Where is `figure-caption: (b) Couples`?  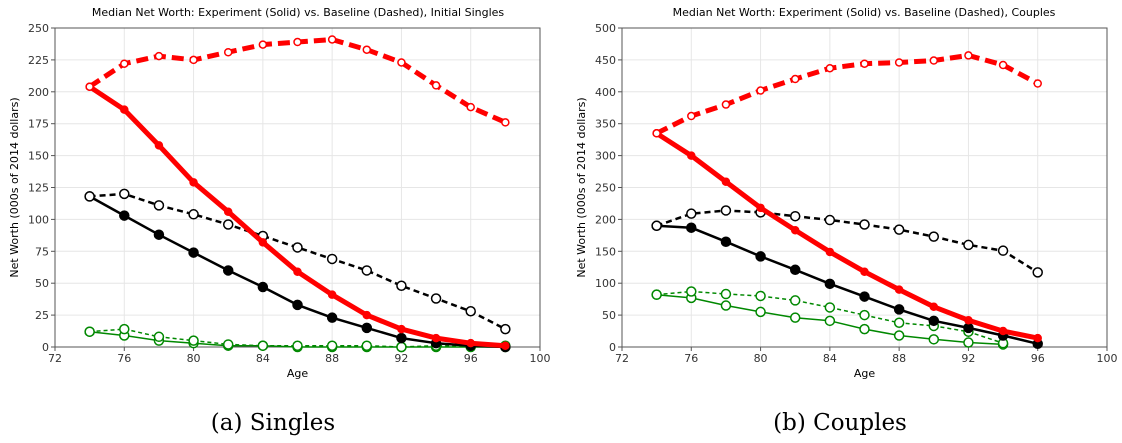
figure-caption: (b) Couples is located at coordinates (840, 423).